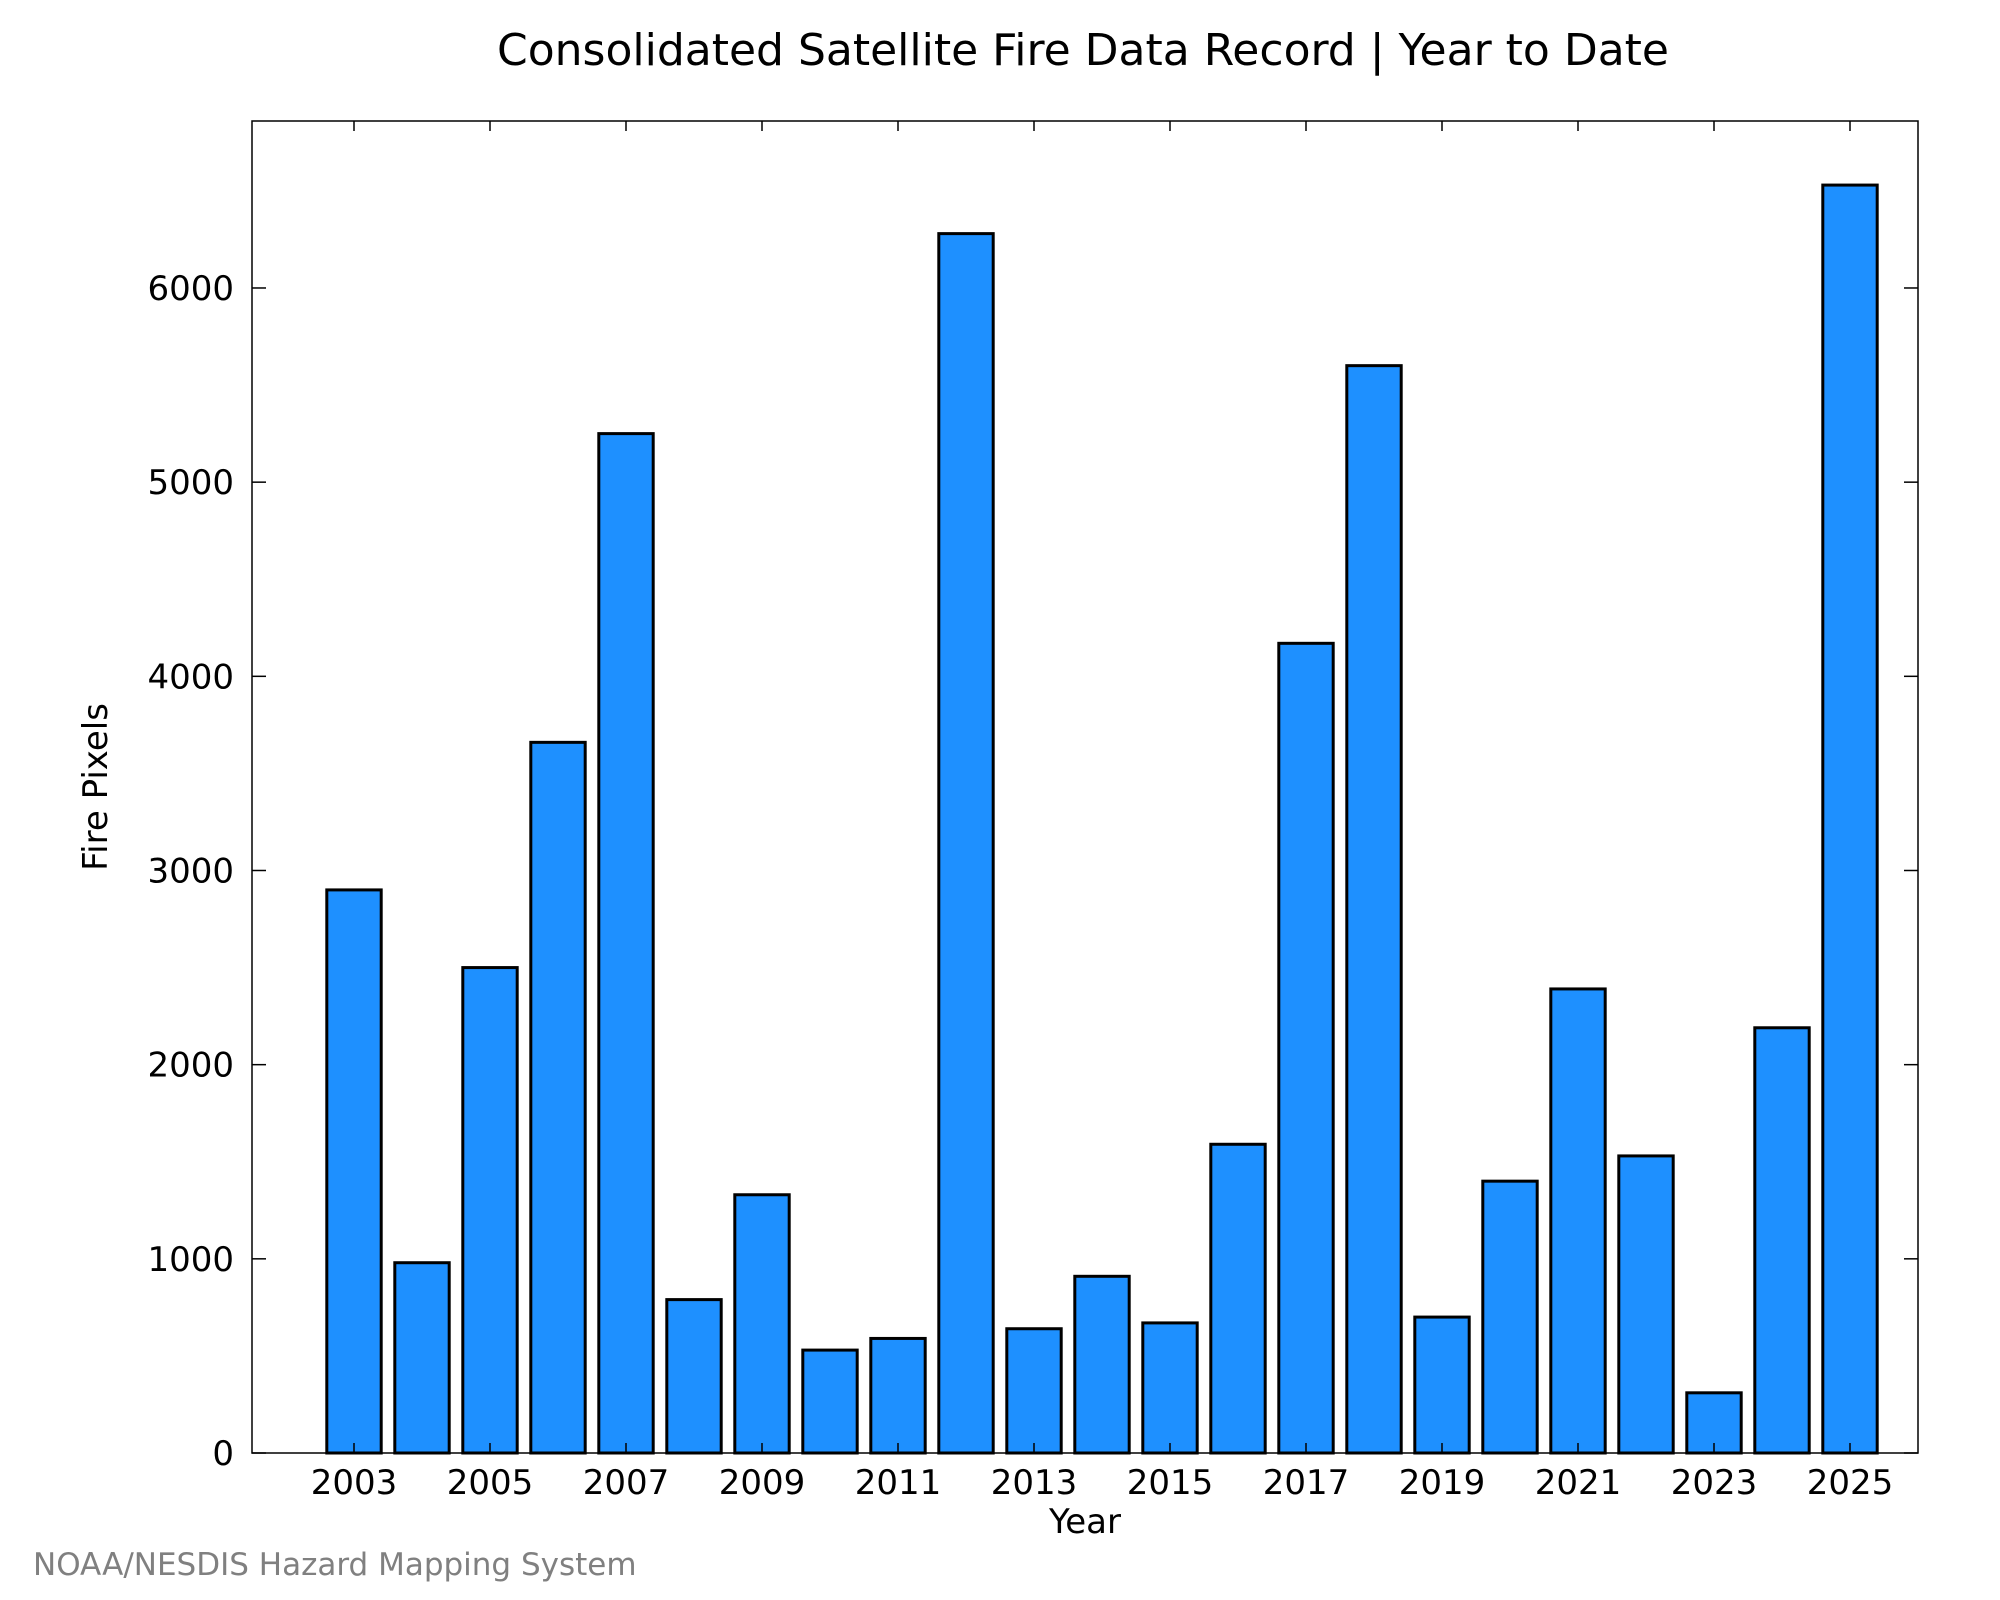  What do you see at coordinates (1714, 1483) in the screenshot?
I see `x-tick-label: 2023` at bounding box center [1714, 1483].